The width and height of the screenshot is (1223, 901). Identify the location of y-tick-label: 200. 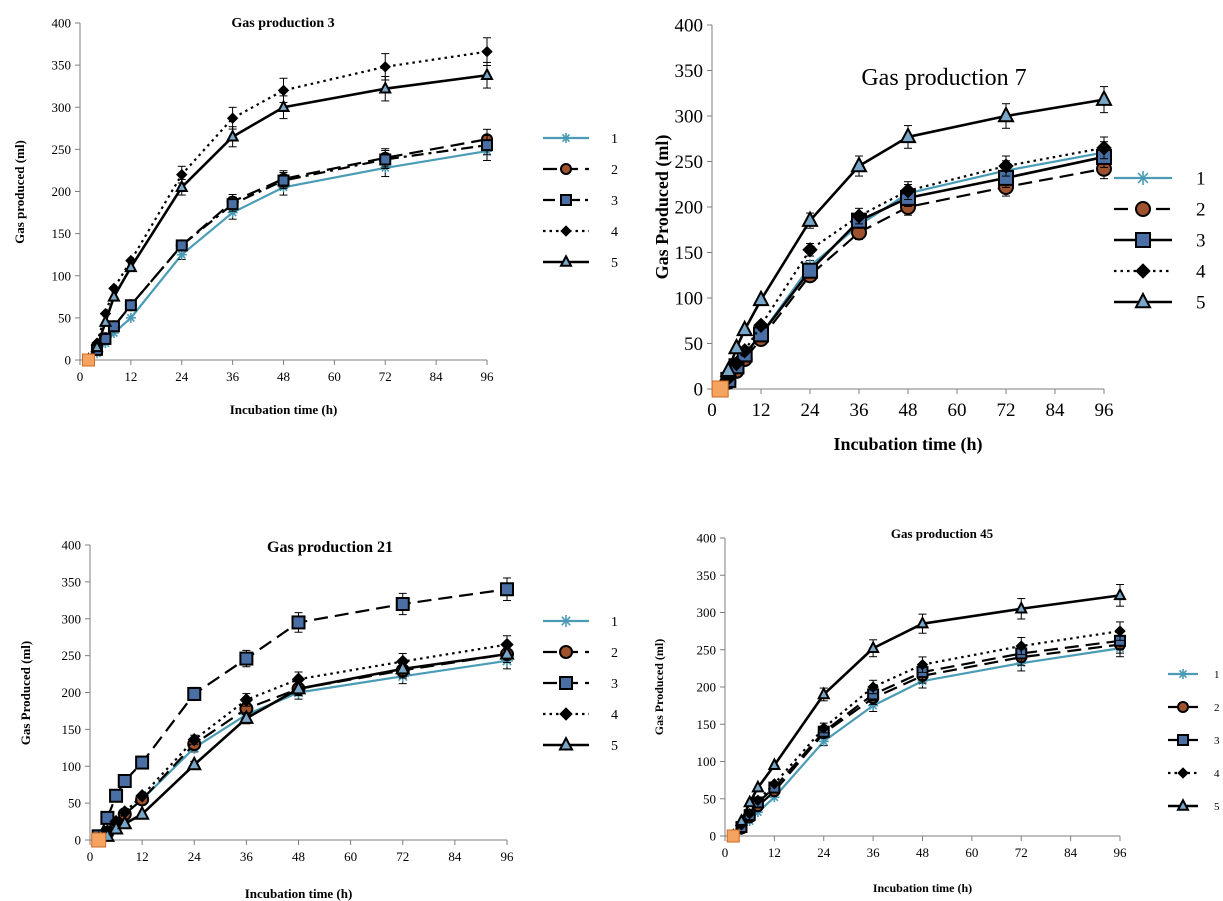
(62, 191).